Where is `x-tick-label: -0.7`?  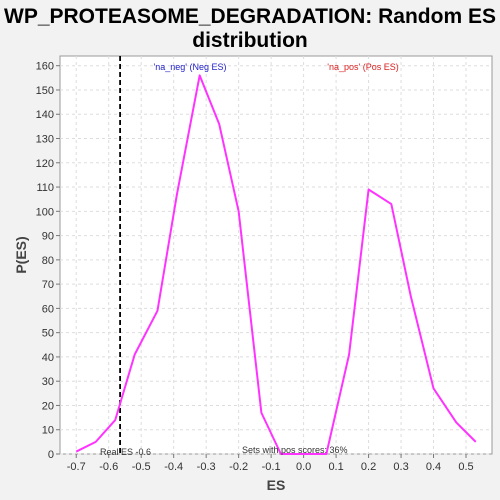 x-tick-label: -0.7 is located at coordinates (76, 467).